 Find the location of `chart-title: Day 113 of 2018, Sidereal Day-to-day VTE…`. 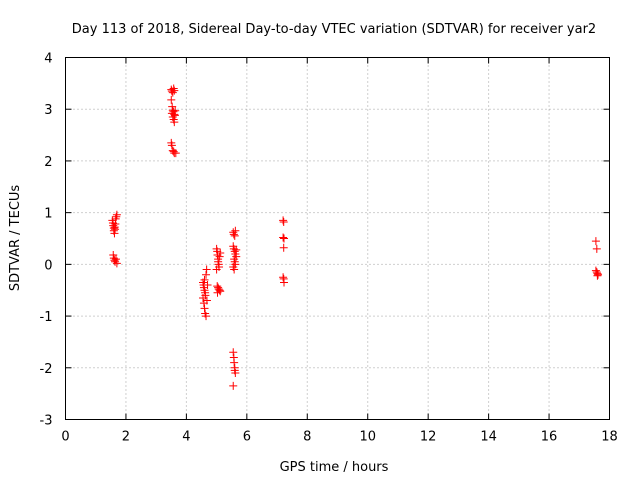

chart-title: Day 113 of 2018, Sidereal Day-to-day VTE… is located at coordinates (334, 29).